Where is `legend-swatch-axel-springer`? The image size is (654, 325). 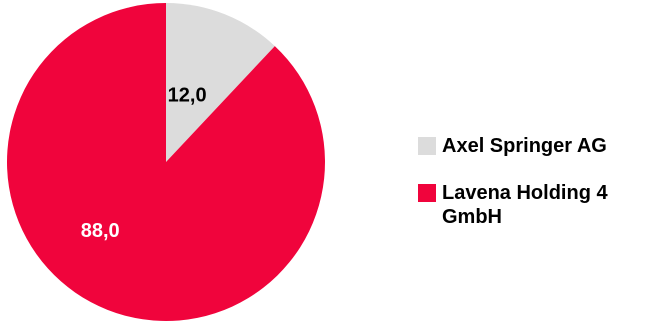
legend-swatch-axel-springer is located at coordinates (427, 146).